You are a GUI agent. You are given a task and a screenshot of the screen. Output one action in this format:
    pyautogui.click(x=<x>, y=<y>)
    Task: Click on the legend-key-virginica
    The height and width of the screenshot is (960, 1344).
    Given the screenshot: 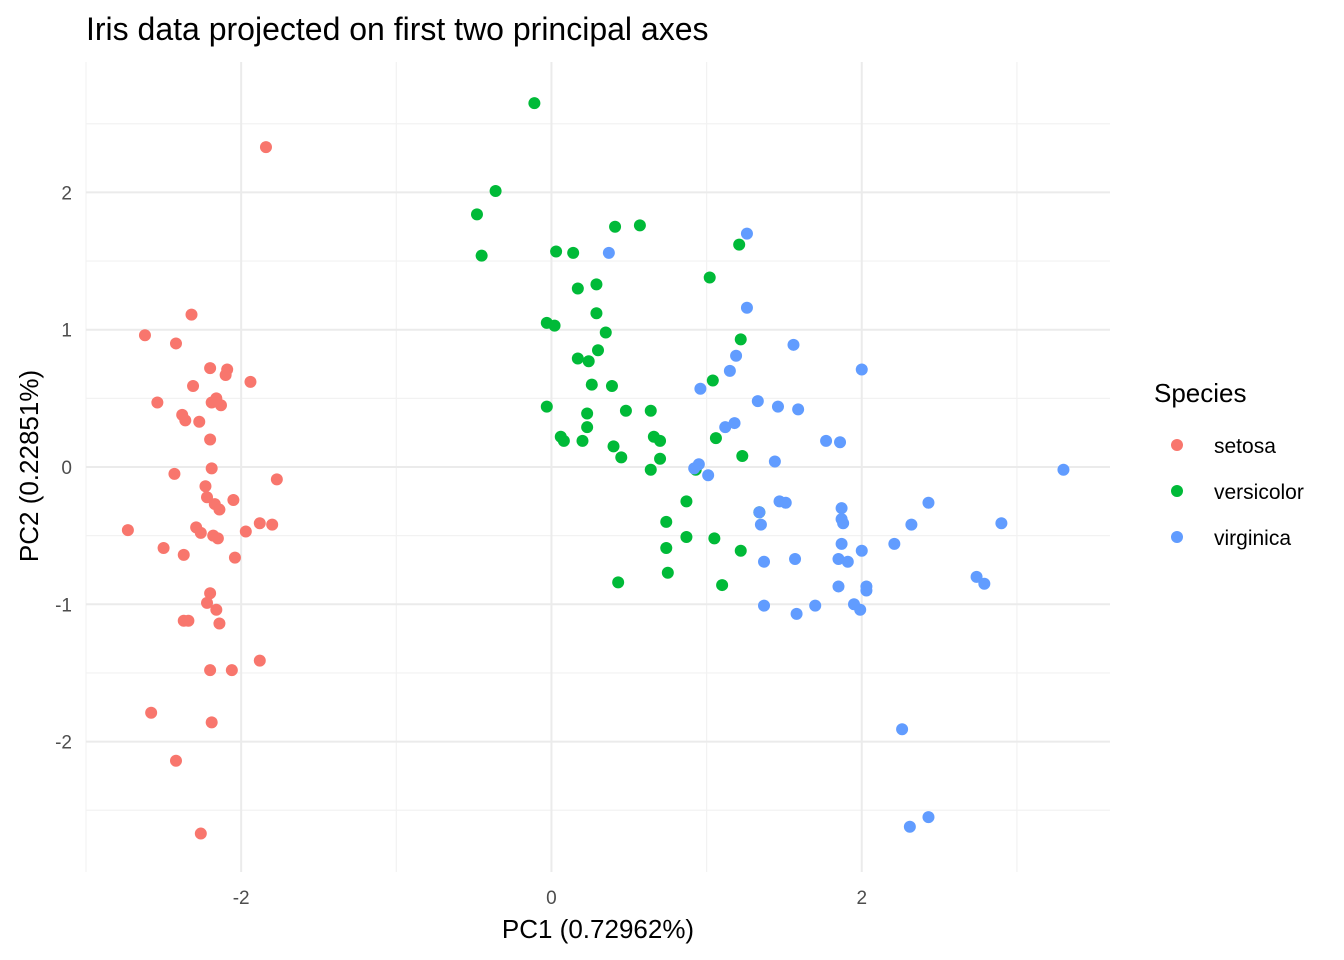 What is the action you would take?
    pyautogui.click(x=1177, y=537)
    